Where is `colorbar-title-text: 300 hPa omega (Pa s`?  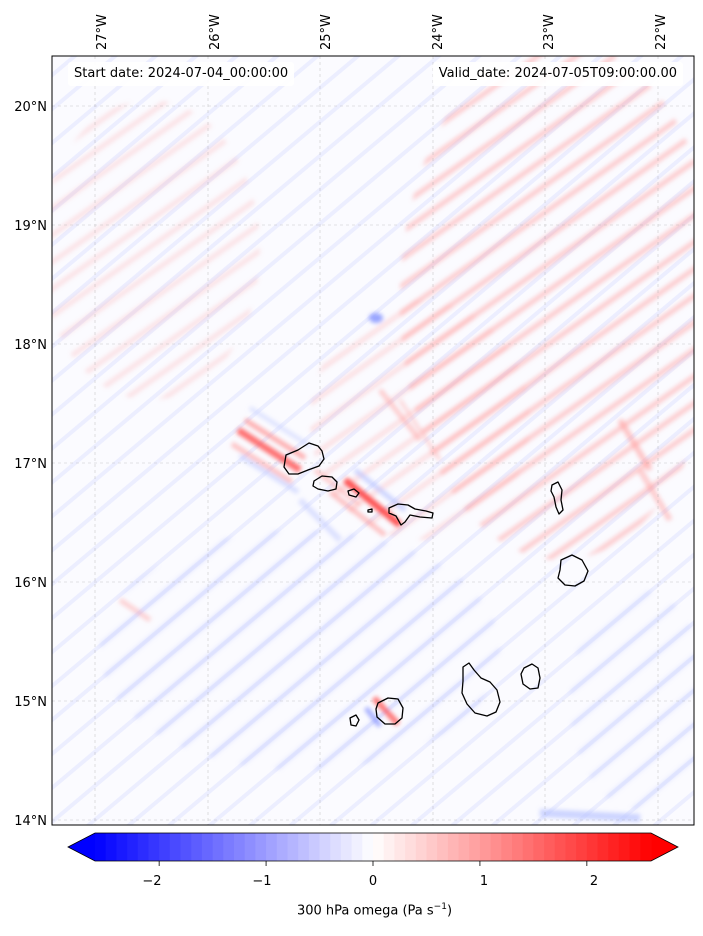 colorbar-title-text: 300 hPa omega (Pa s is located at coordinates (365, 911).